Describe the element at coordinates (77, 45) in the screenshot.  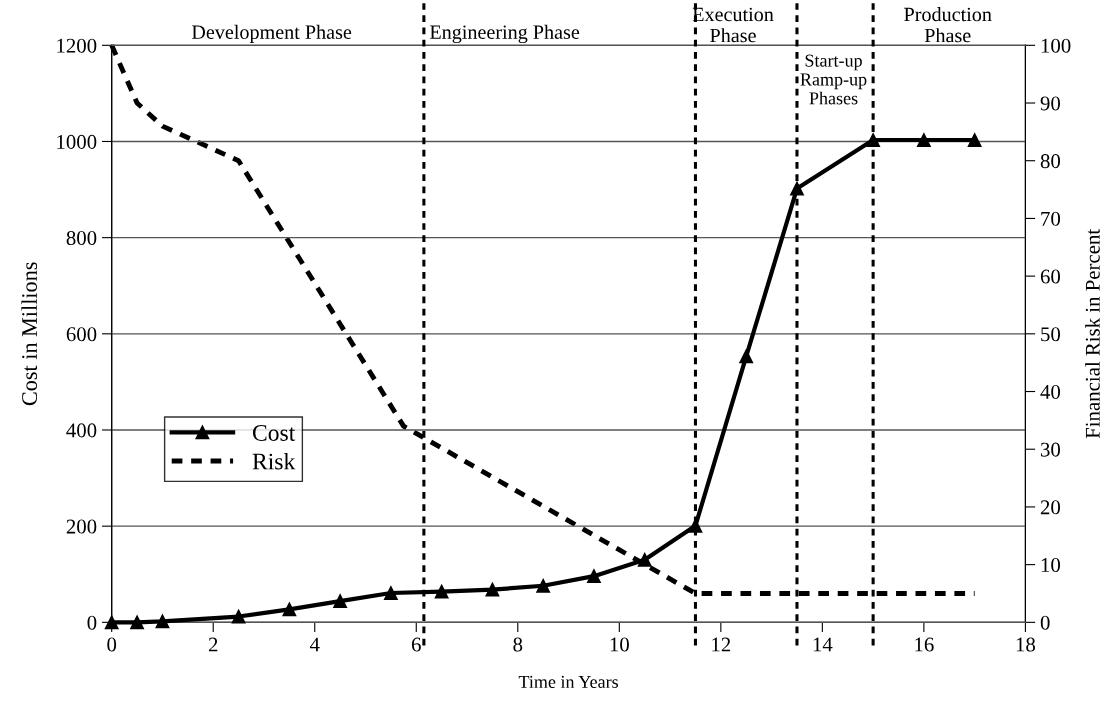
I see `y-tick-label: 1200` at that location.